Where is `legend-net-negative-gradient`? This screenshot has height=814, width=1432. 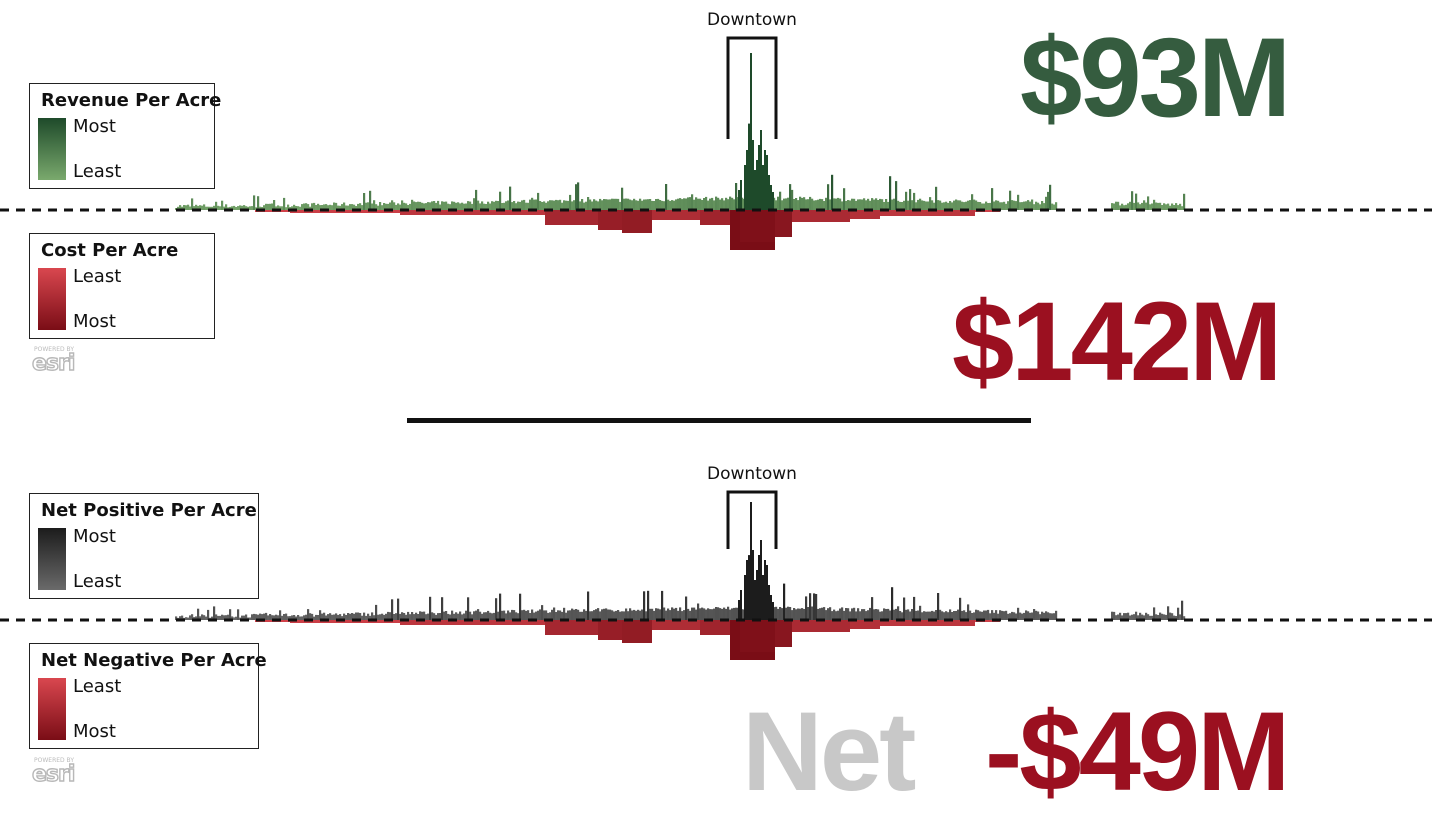
legend-net-negative-gradient is located at coordinates (52, 709).